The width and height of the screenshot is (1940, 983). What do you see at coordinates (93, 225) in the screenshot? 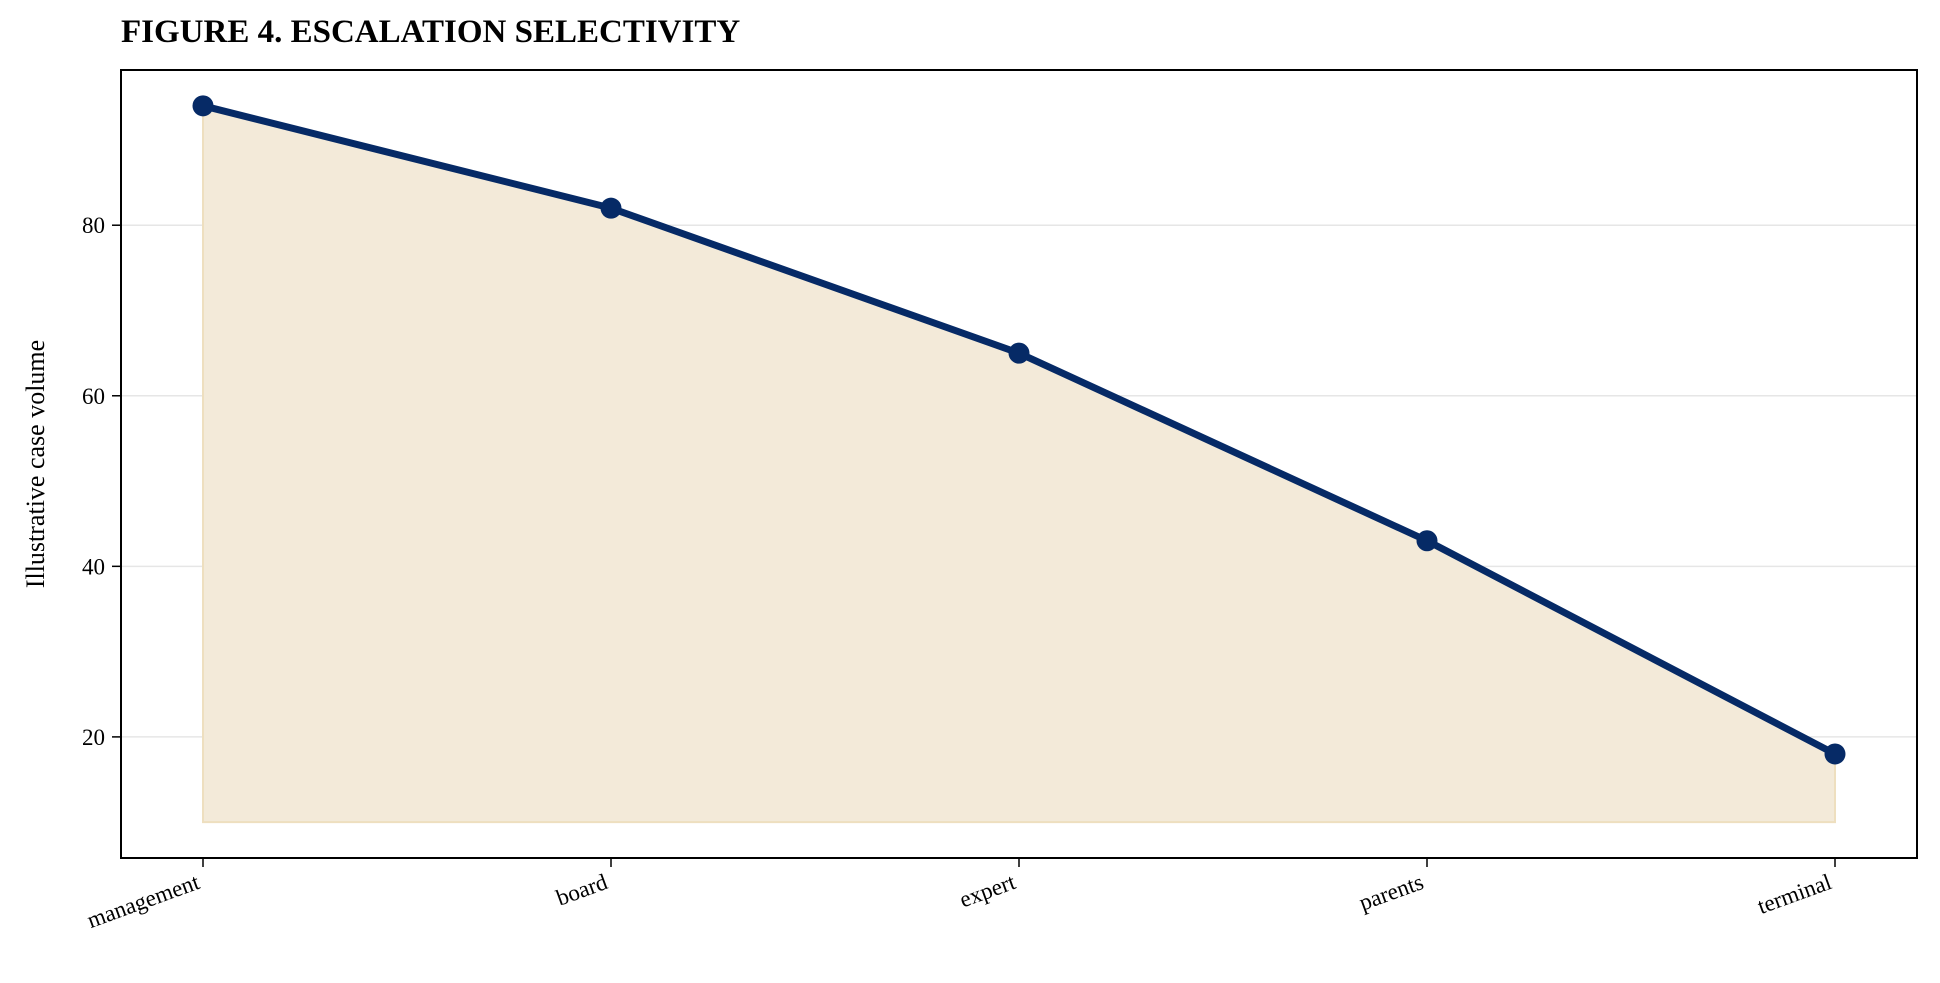
I see `y-tick-label-80: 80` at bounding box center [93, 225].